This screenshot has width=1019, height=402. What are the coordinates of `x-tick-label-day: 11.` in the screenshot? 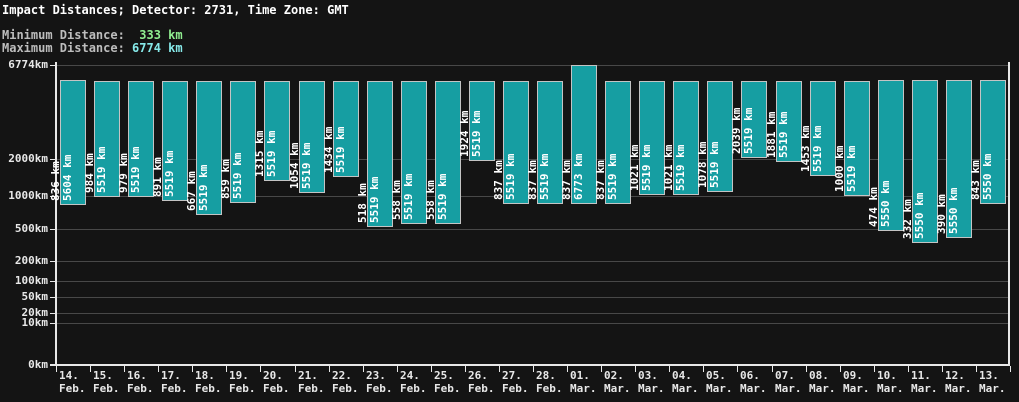 It's located at (921, 375).